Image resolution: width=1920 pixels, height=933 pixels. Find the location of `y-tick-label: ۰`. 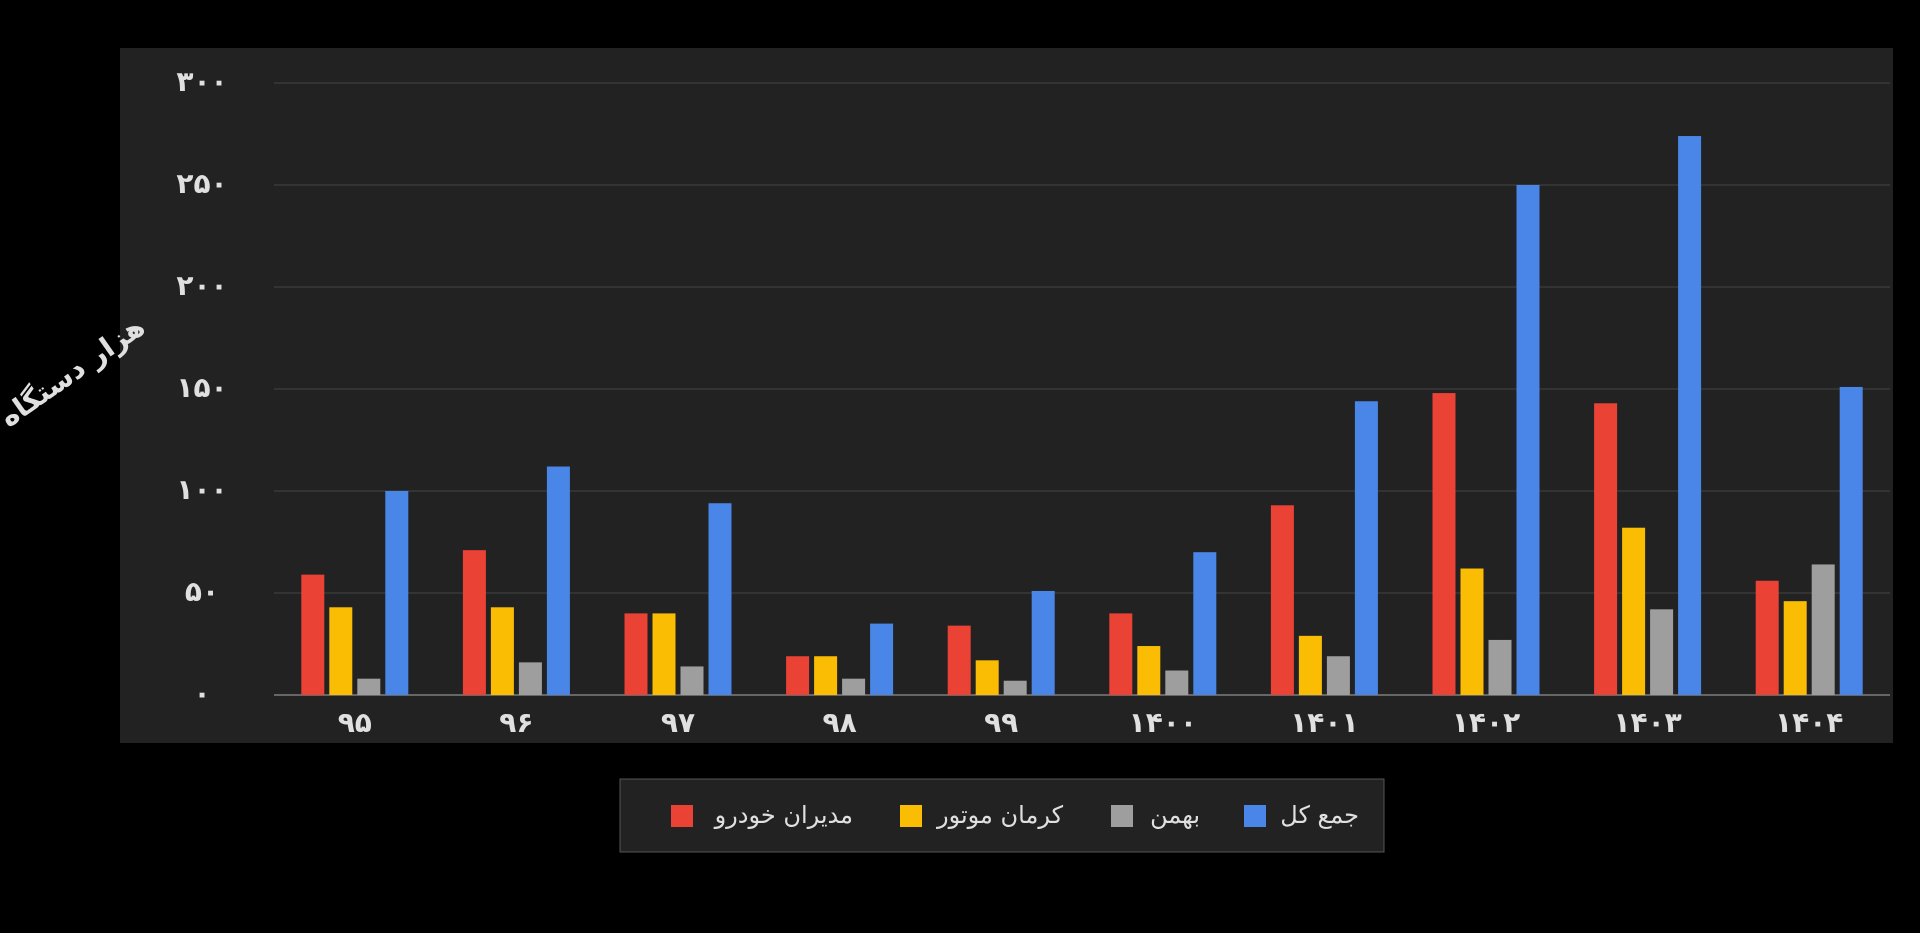

y-tick-label: ۰ is located at coordinates (201, 693).